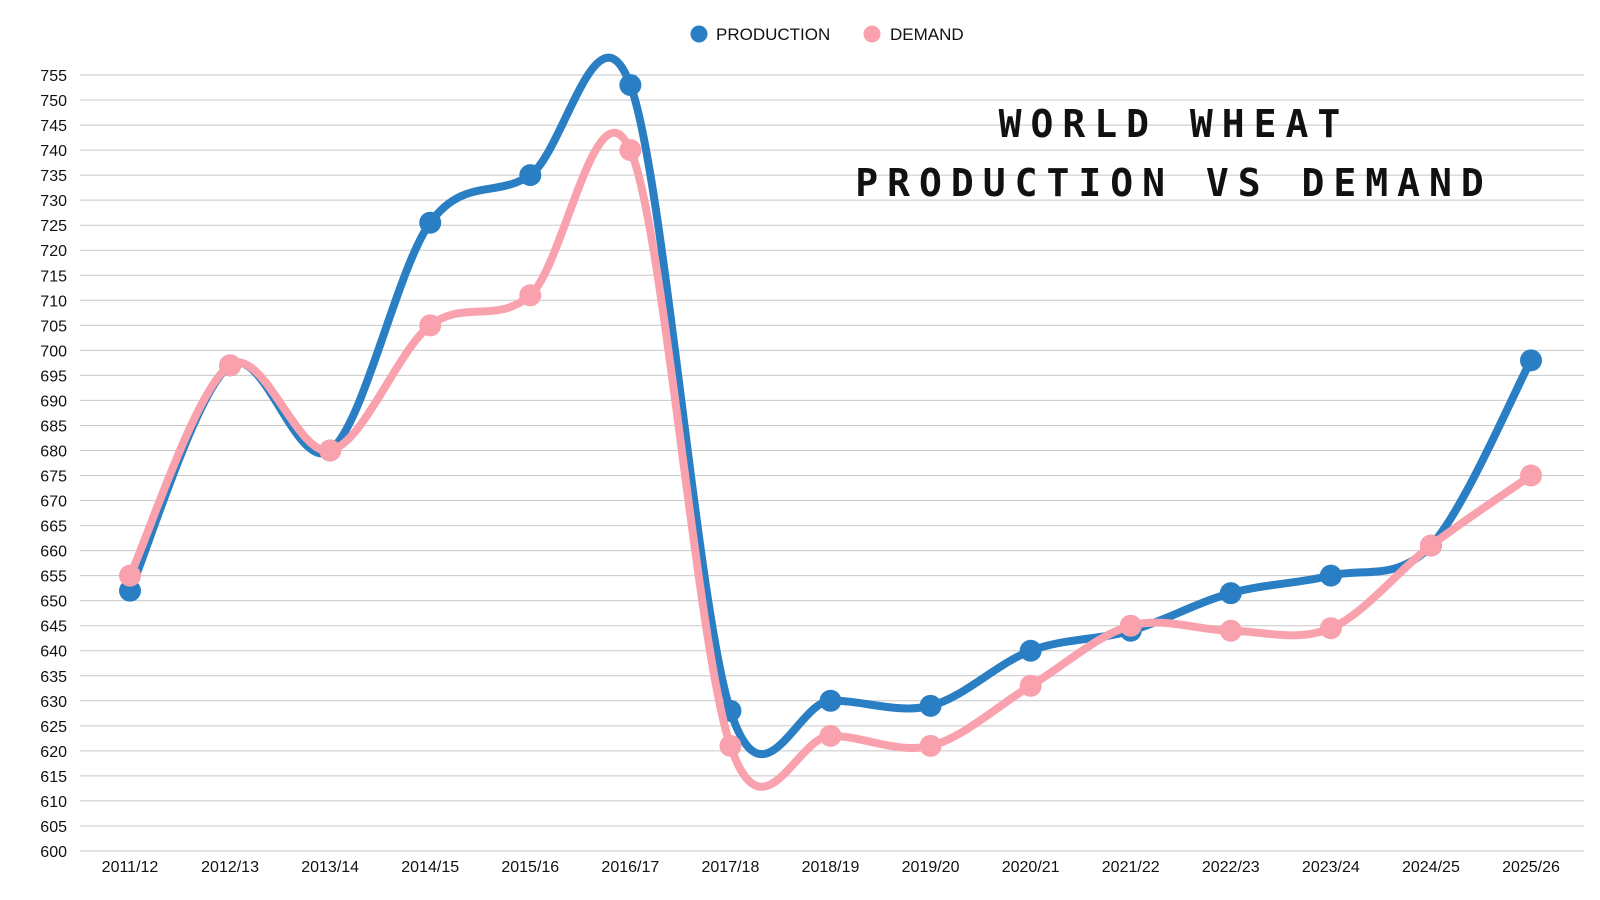 The image size is (1600, 900). What do you see at coordinates (53, 276) in the screenshot?
I see `y-tick-label: 715` at bounding box center [53, 276].